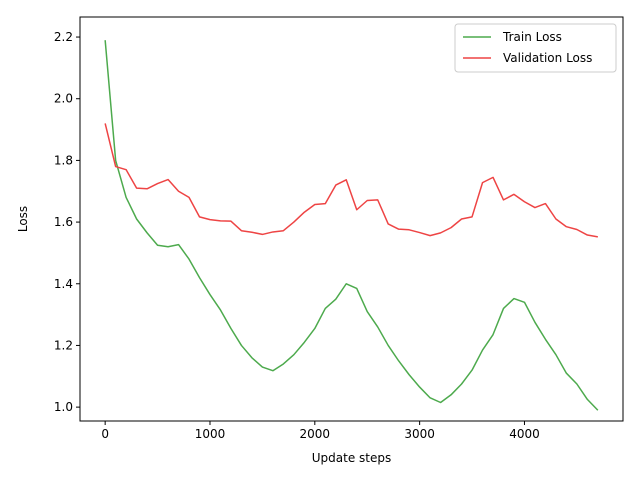 This screenshot has height=480, width=640. Describe the element at coordinates (63, 99) in the screenshot. I see `y-tick-label: 2.0` at that location.